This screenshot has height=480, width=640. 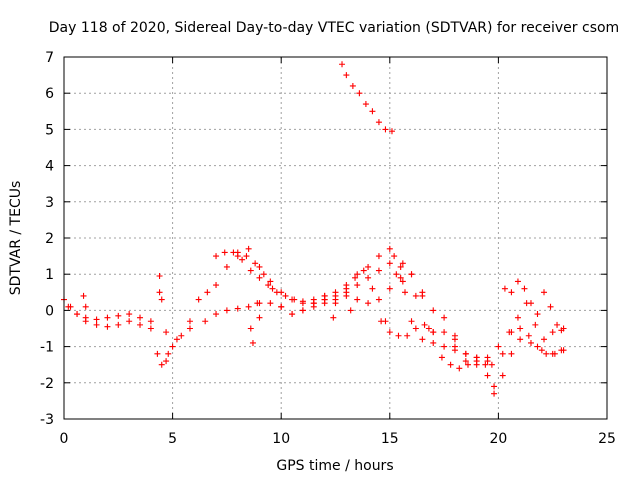 I want to click on x-axis-title: GPS time / hours, so click(x=334, y=466).